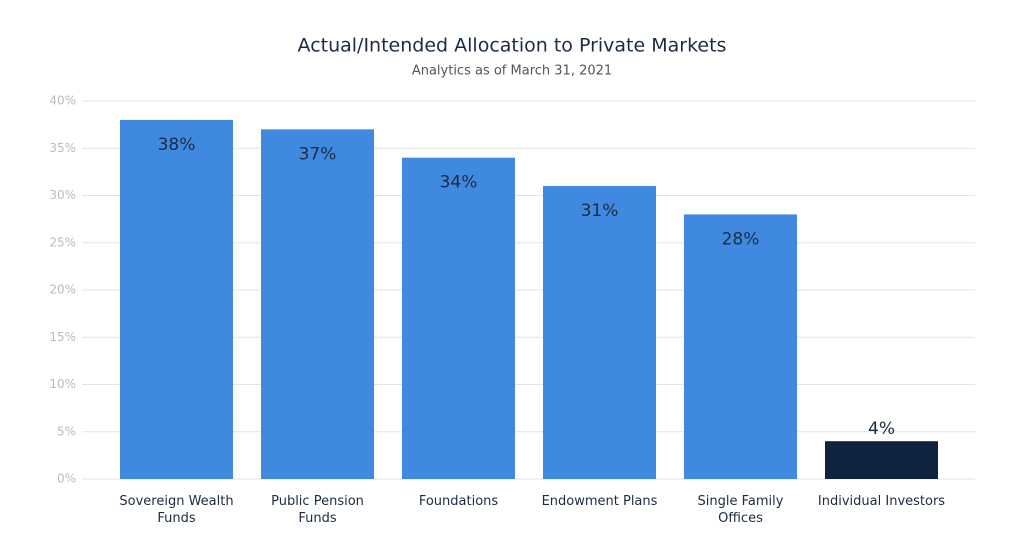  What do you see at coordinates (881, 501) in the screenshot?
I see `x-tick-label: Individual Investors` at bounding box center [881, 501].